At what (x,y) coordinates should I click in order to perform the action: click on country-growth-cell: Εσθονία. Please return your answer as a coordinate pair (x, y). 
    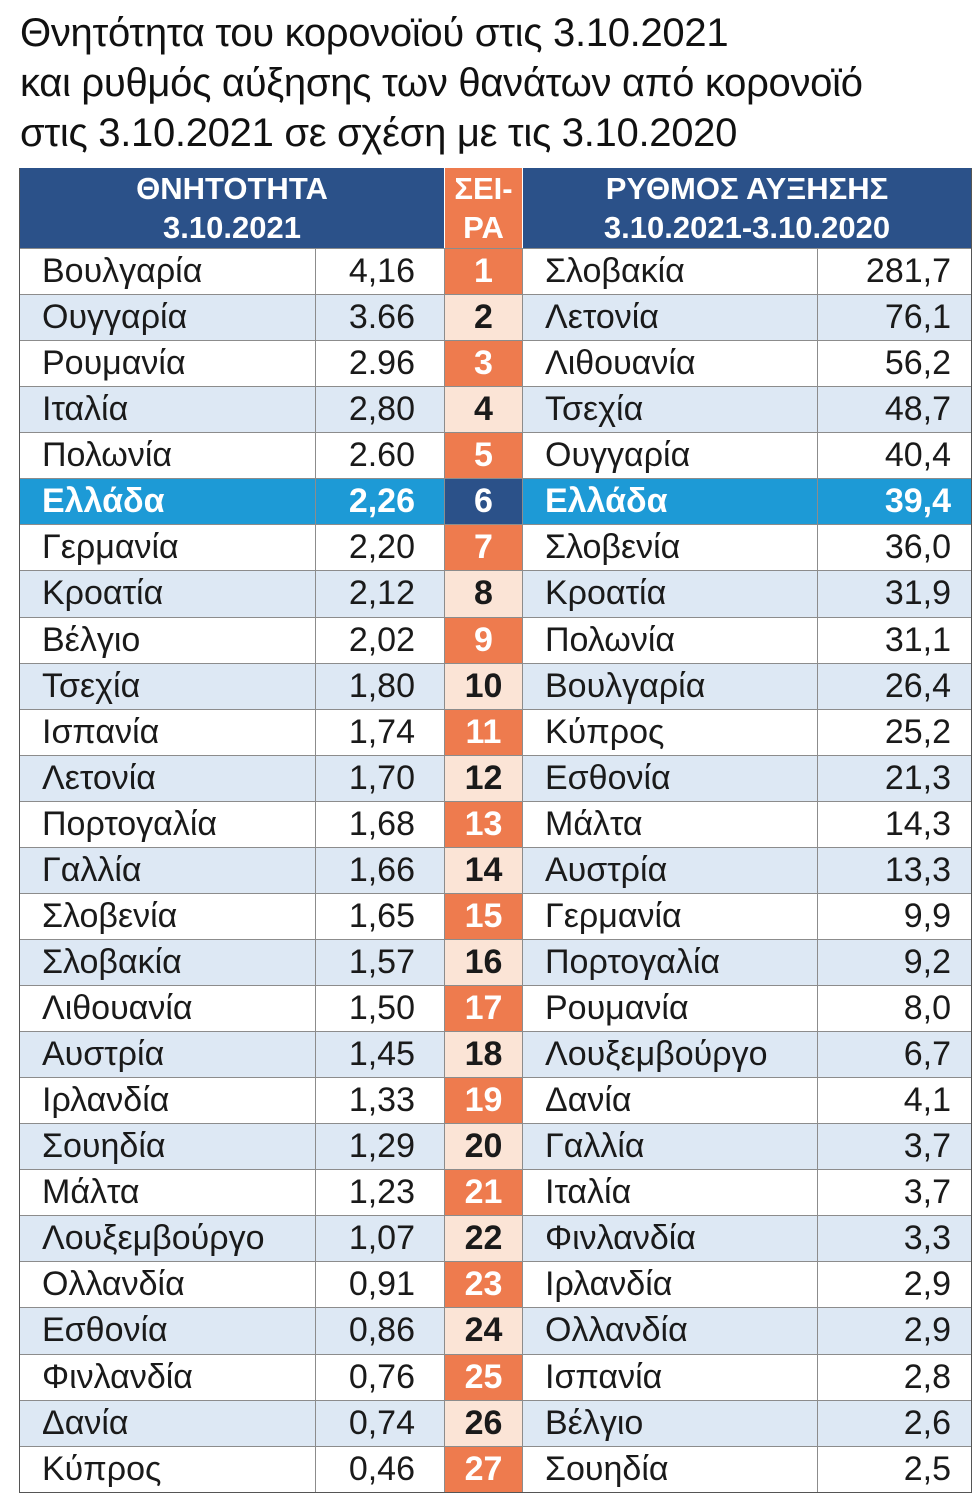
    Looking at the image, I should click on (670, 778).